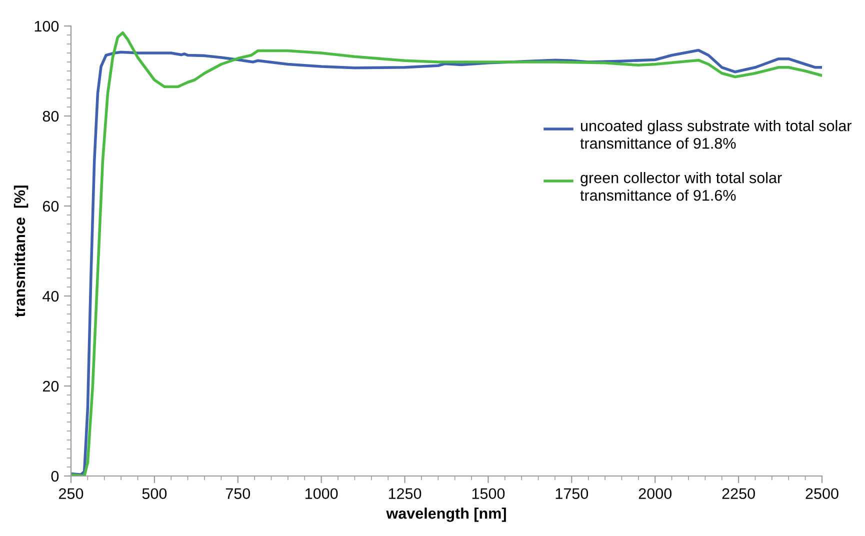 This screenshot has width=865, height=536. What do you see at coordinates (572, 494) in the screenshot?
I see `x-tick-label: 1750` at bounding box center [572, 494].